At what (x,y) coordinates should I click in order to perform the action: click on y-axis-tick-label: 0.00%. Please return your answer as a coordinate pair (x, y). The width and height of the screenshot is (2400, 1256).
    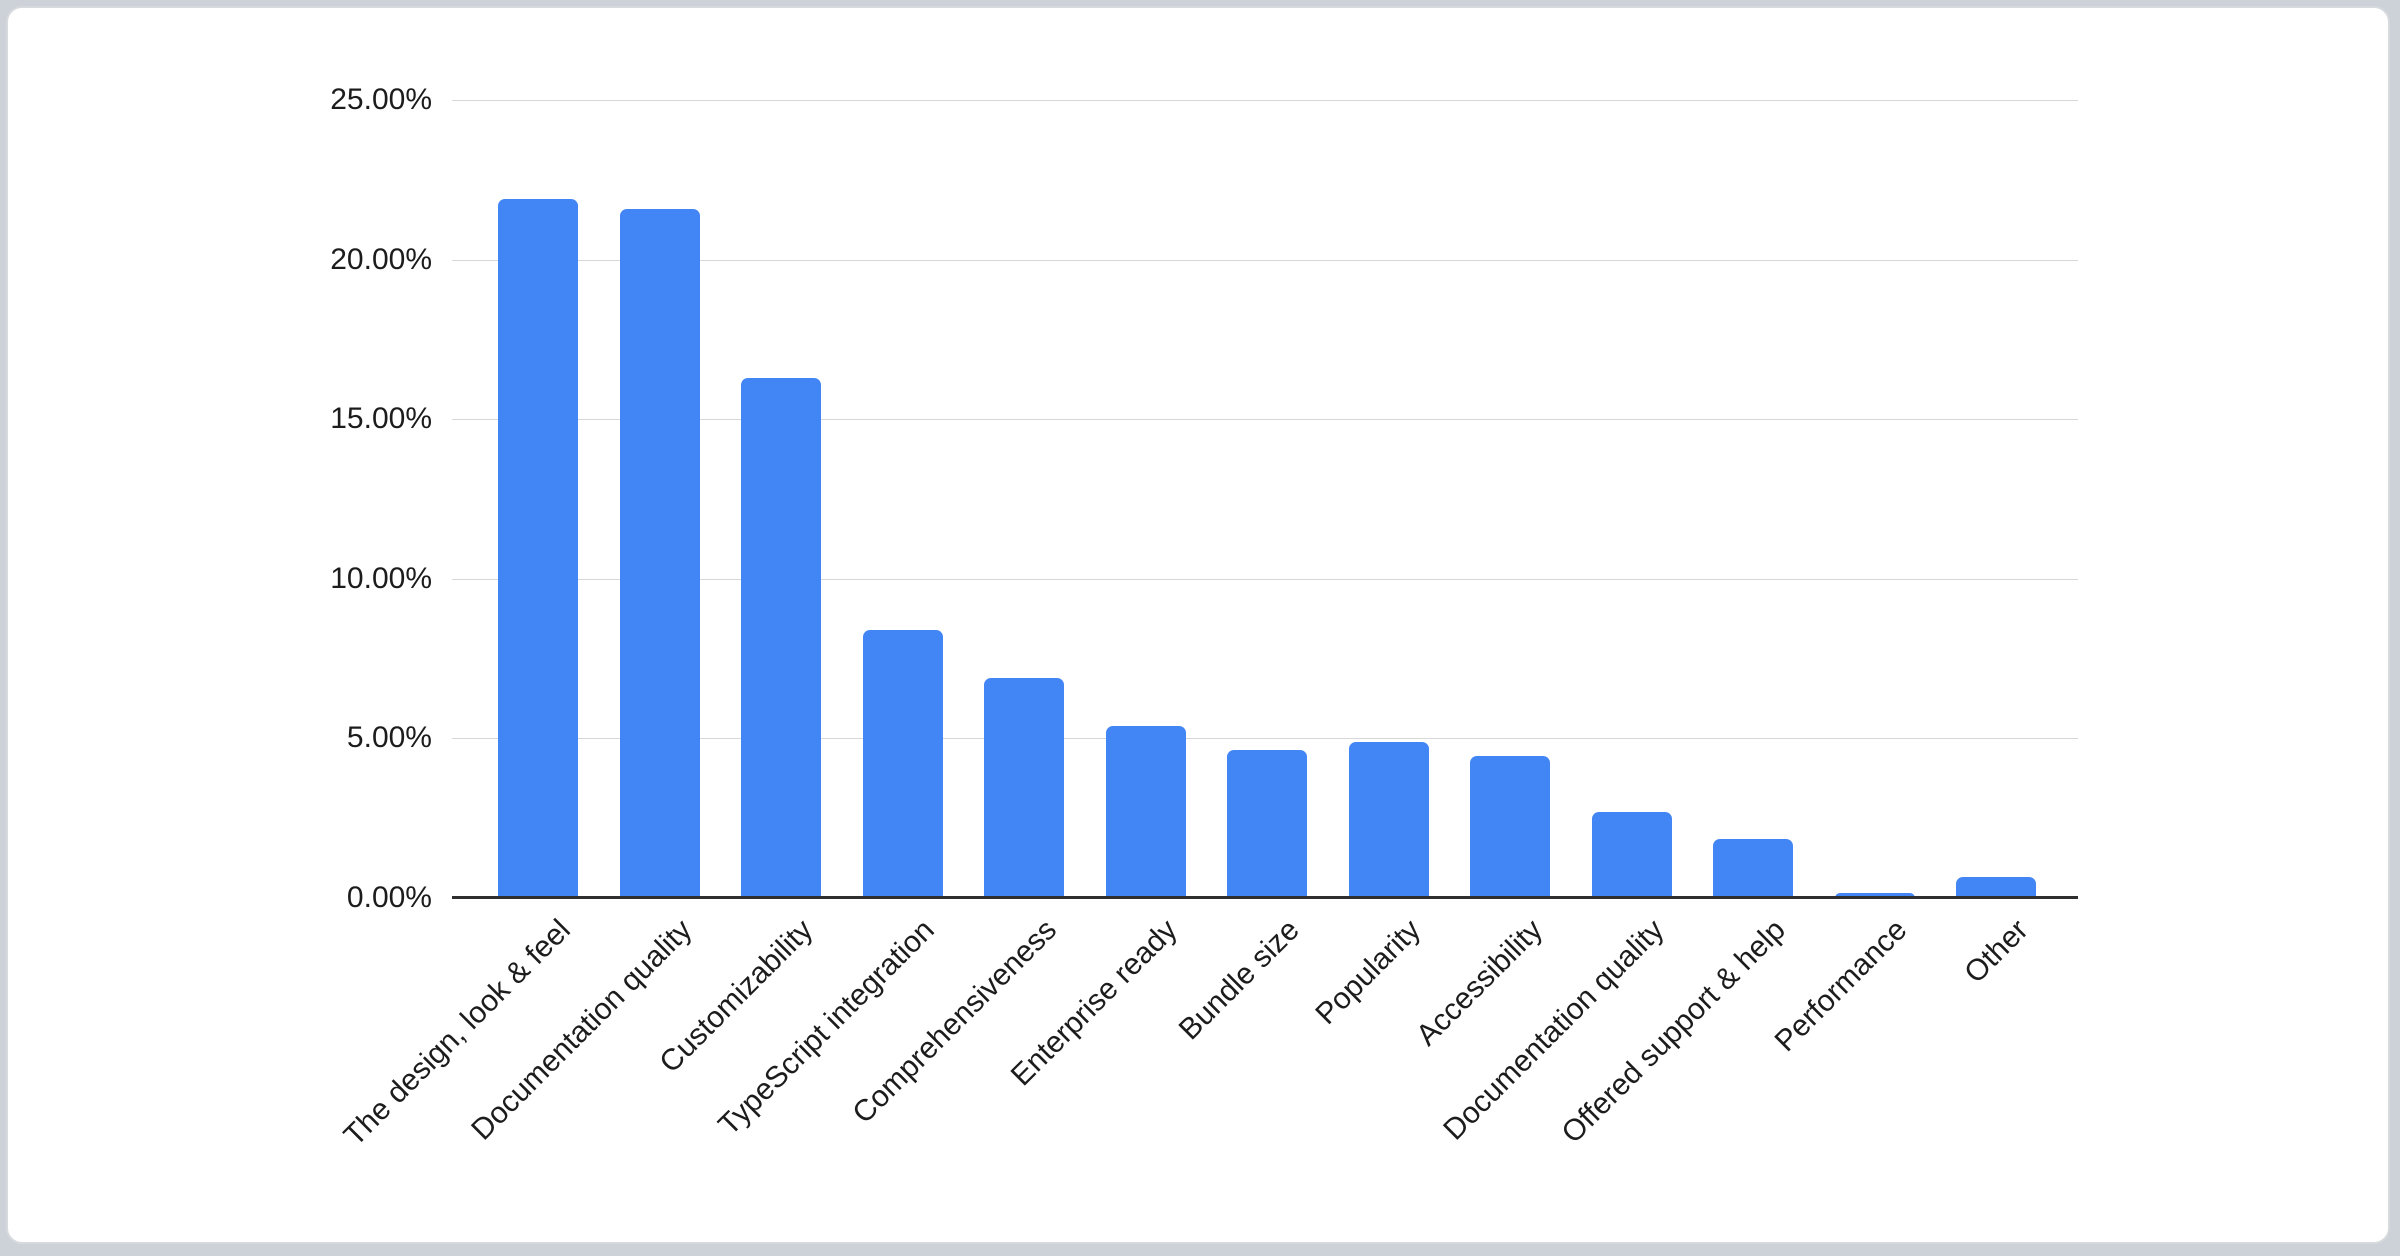
    Looking at the image, I should click on (389, 897).